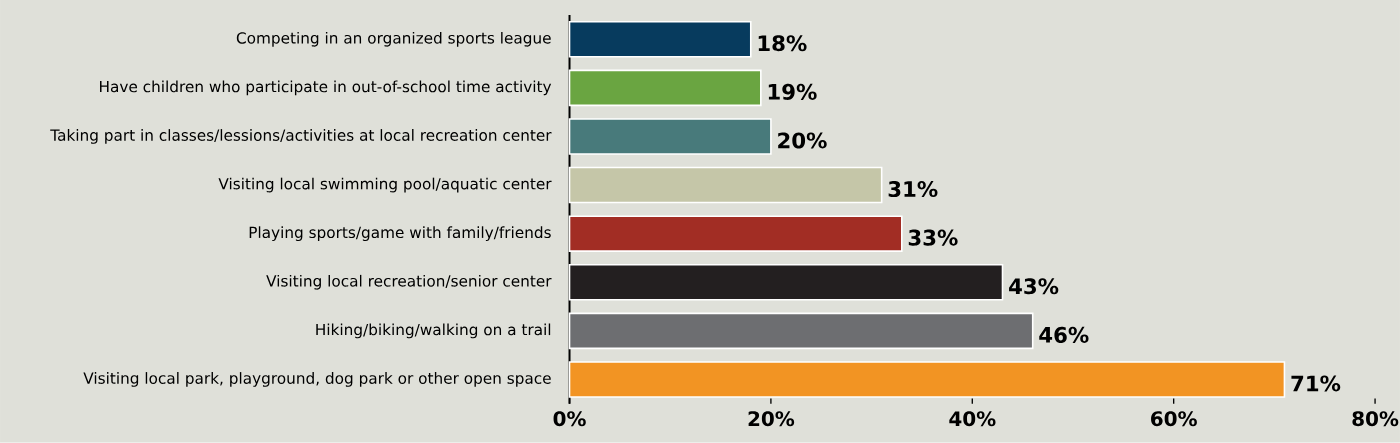  I want to click on y-tick-label: Playing sports/game with family/friends, so click(400, 234).